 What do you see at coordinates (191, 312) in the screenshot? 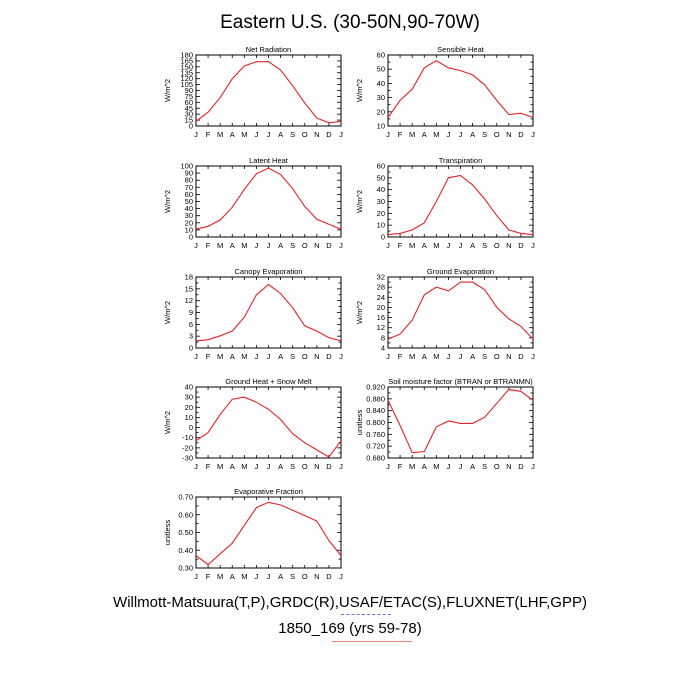
I see `y-tick-label: 9` at bounding box center [191, 312].